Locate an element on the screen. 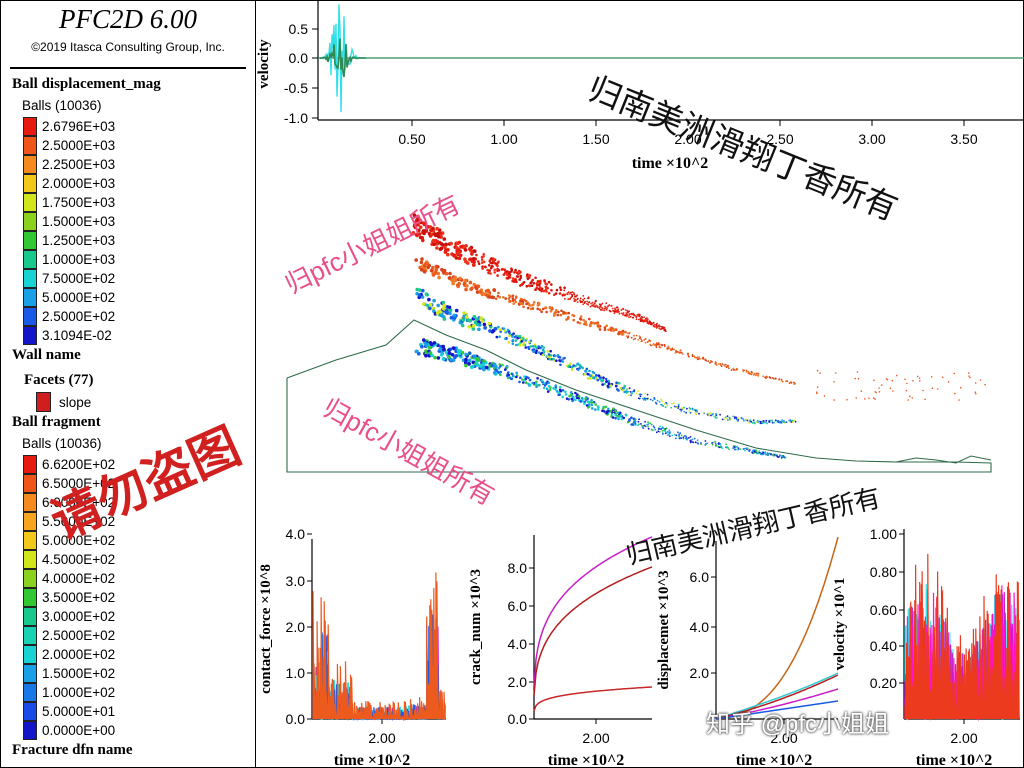  chart-ylabel: crack_num ×10^3 is located at coordinates (476, 627).